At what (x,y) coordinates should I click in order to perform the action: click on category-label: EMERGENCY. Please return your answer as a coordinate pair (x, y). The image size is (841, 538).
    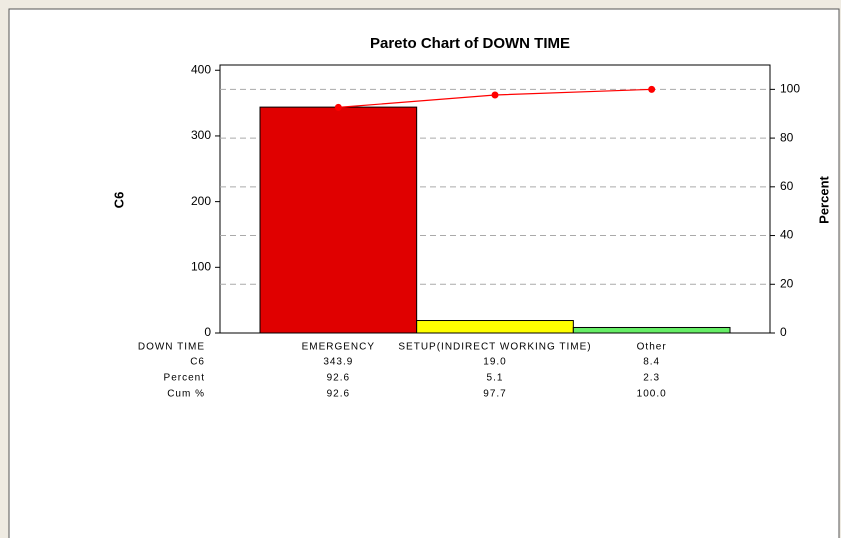
    Looking at the image, I should click on (338, 347).